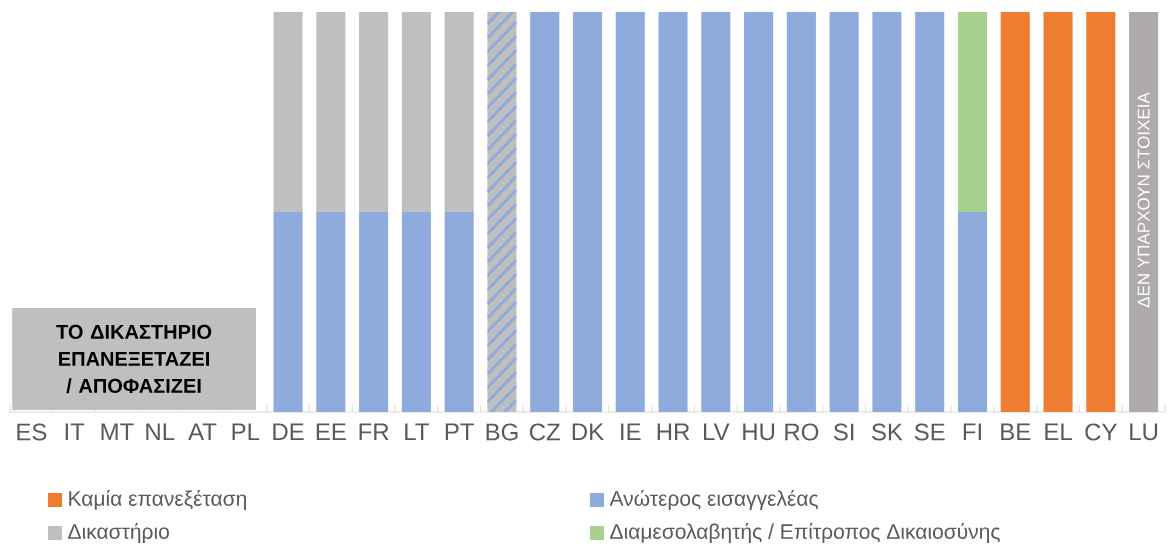 The width and height of the screenshot is (1176, 547). I want to click on x-tick-label: EE, so click(331, 432).